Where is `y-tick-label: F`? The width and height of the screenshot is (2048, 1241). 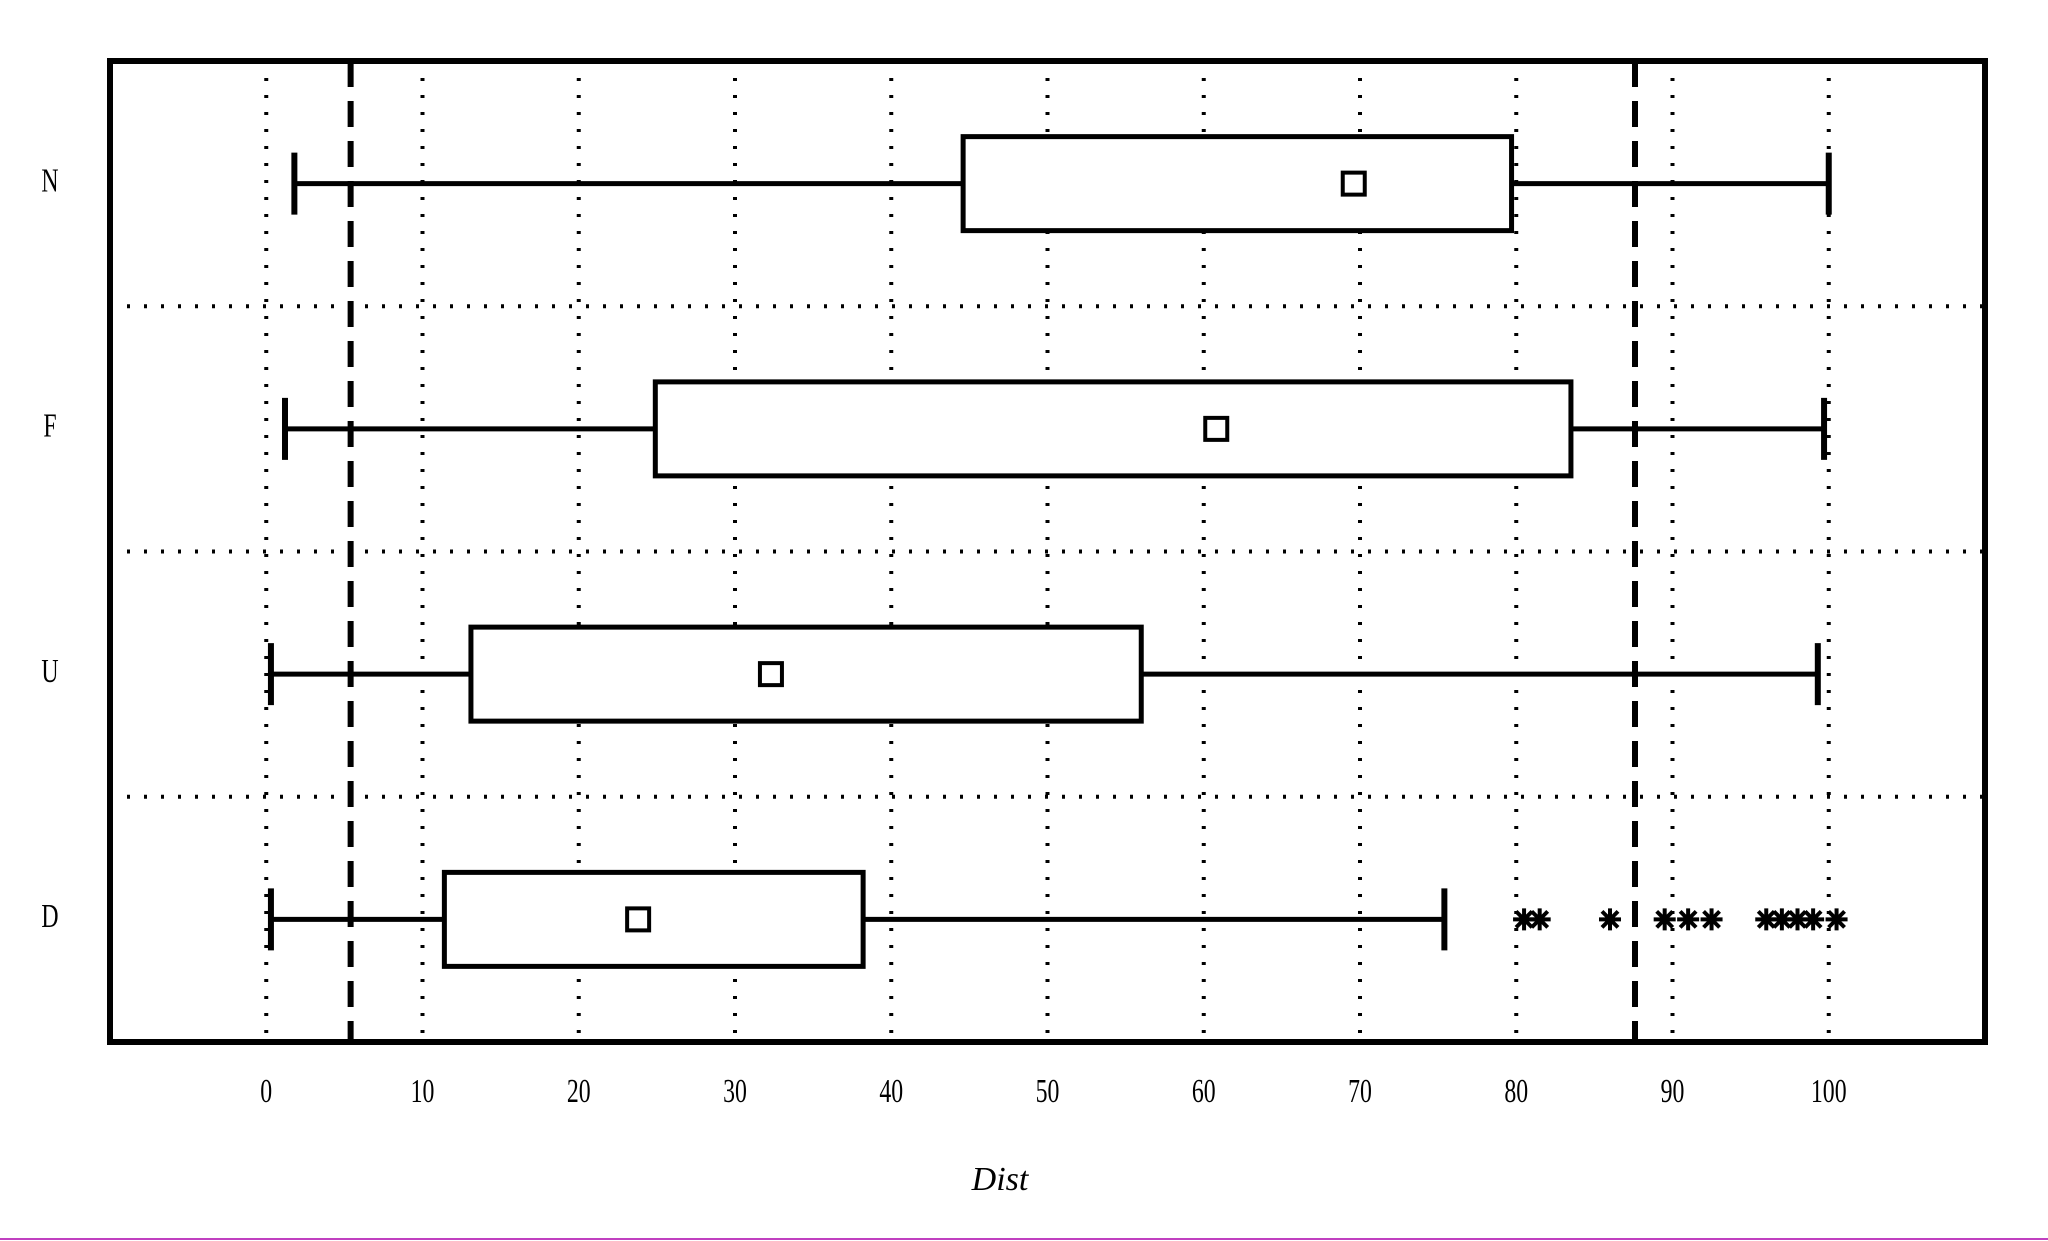 y-tick-label: F is located at coordinates (49, 426).